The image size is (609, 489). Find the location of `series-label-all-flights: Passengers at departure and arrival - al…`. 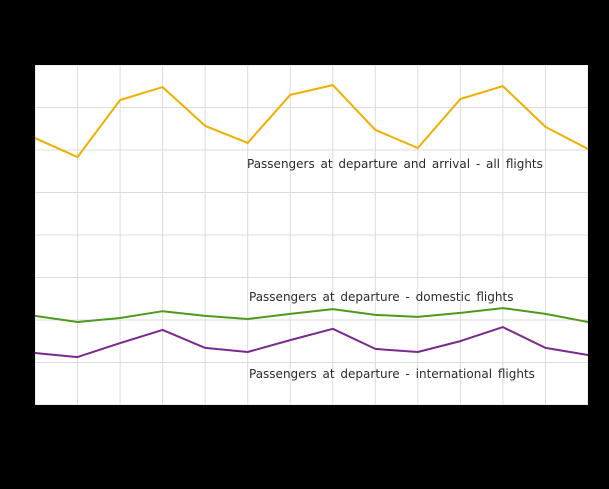

series-label-all-flights: Passengers at departure and arrival - al… is located at coordinates (395, 164).